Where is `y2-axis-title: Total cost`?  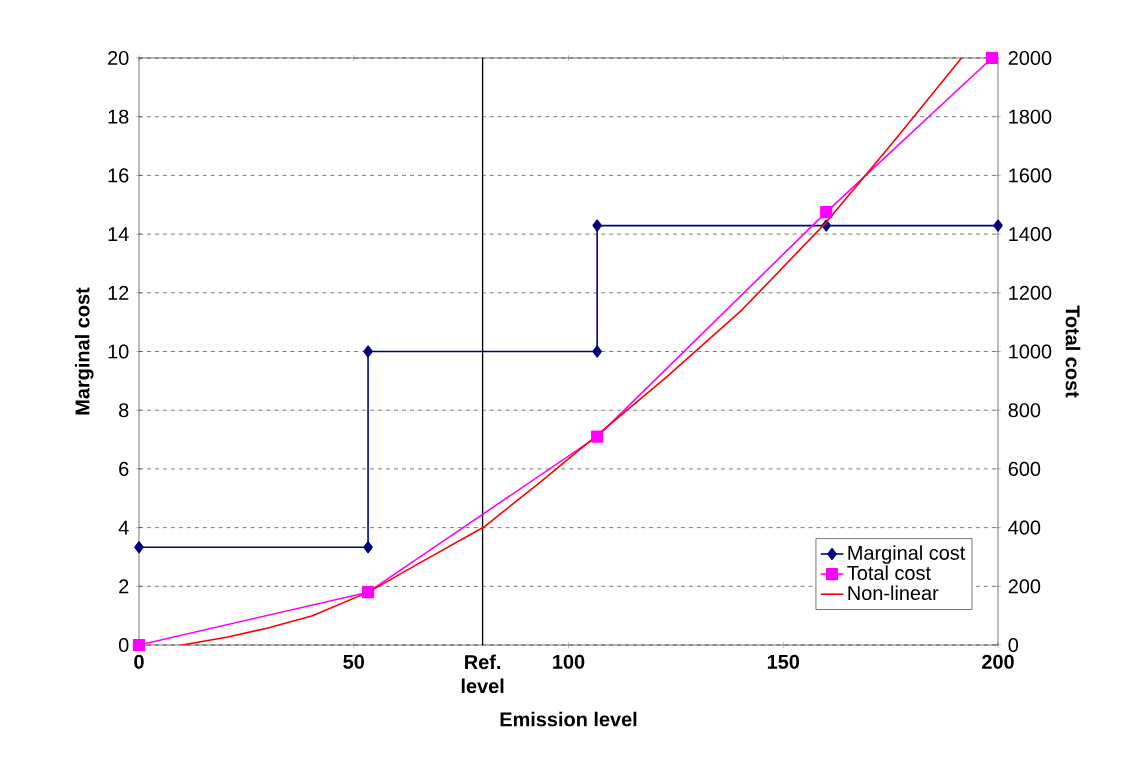 y2-axis-title: Total cost is located at coordinates (1073, 351).